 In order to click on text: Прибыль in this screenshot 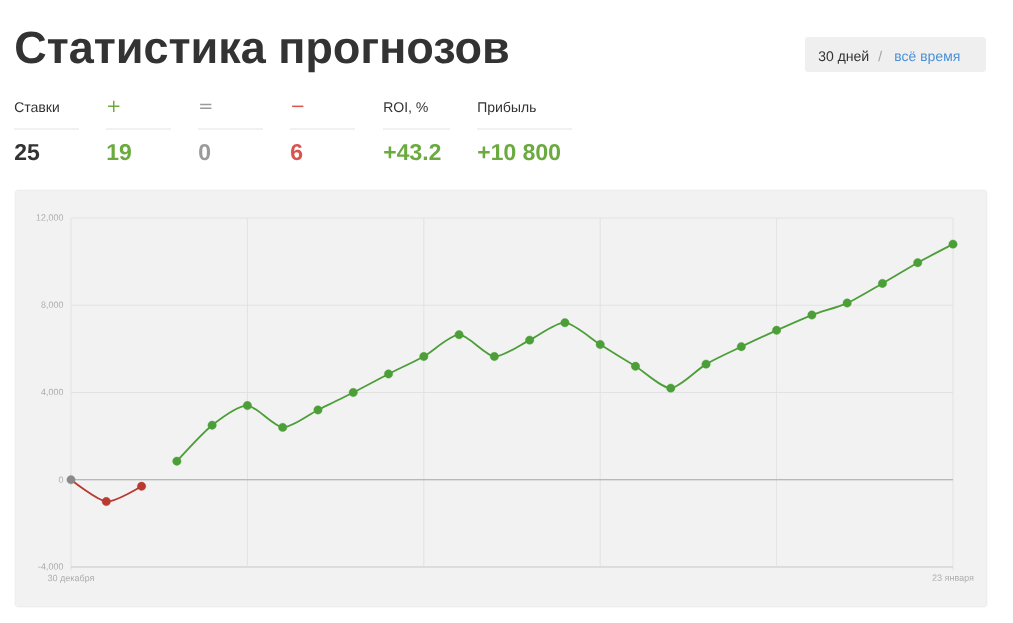, I will do `click(507, 108)`.